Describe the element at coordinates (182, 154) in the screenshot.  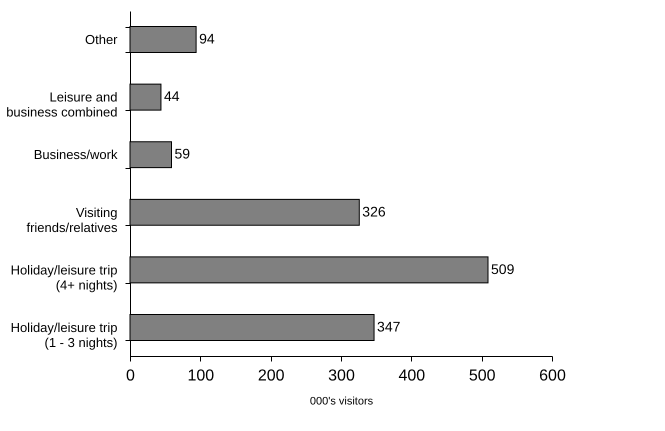
I see `data-label: 59` at that location.